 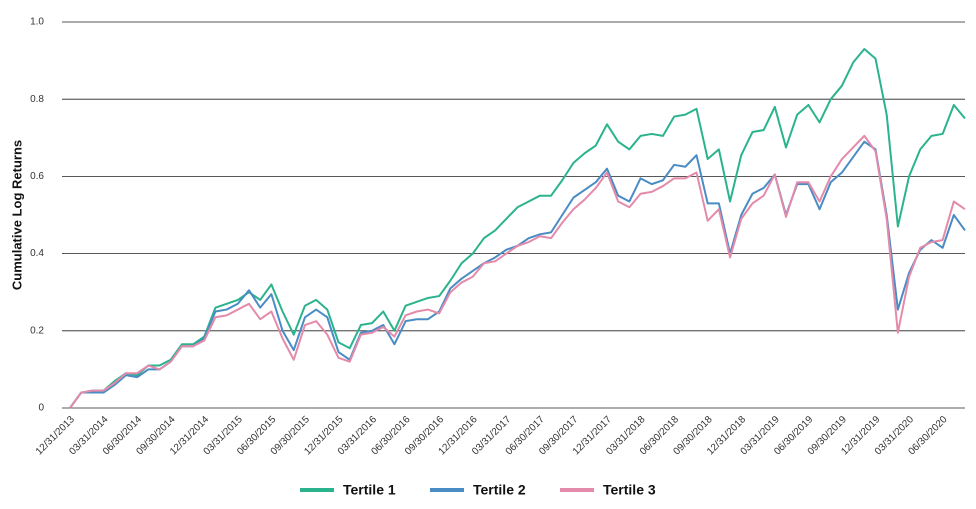 What do you see at coordinates (369, 490) in the screenshot?
I see `legend-label: Tertile 1` at bounding box center [369, 490].